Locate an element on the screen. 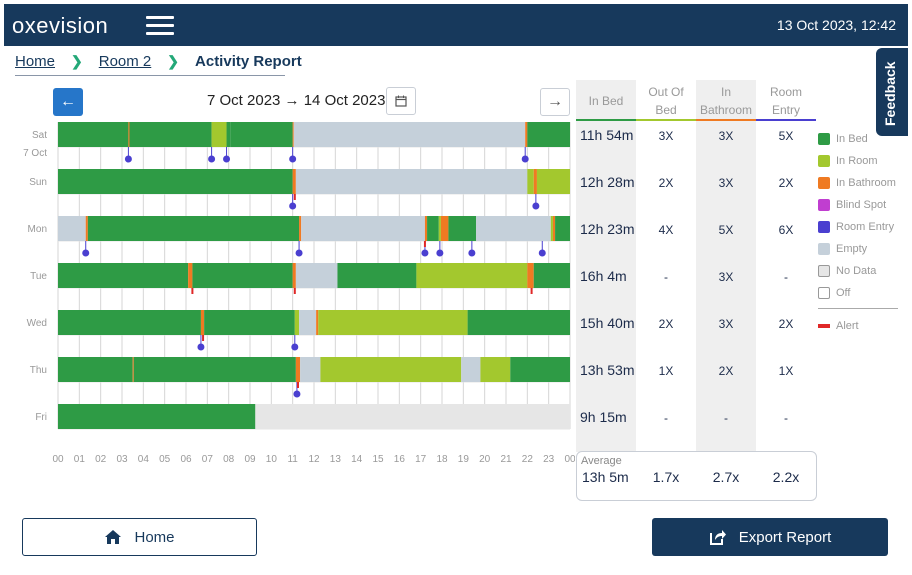 The image size is (912, 575). legend-item-alert: Alert is located at coordinates (858, 326).